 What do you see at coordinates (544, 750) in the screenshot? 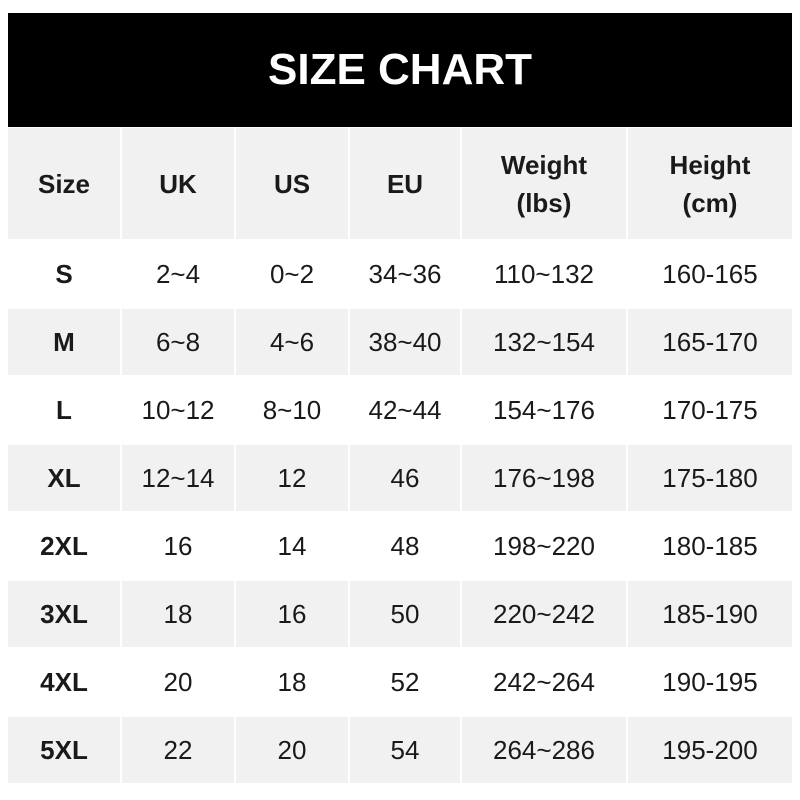
I see `table-cell: 264~286` at bounding box center [544, 750].